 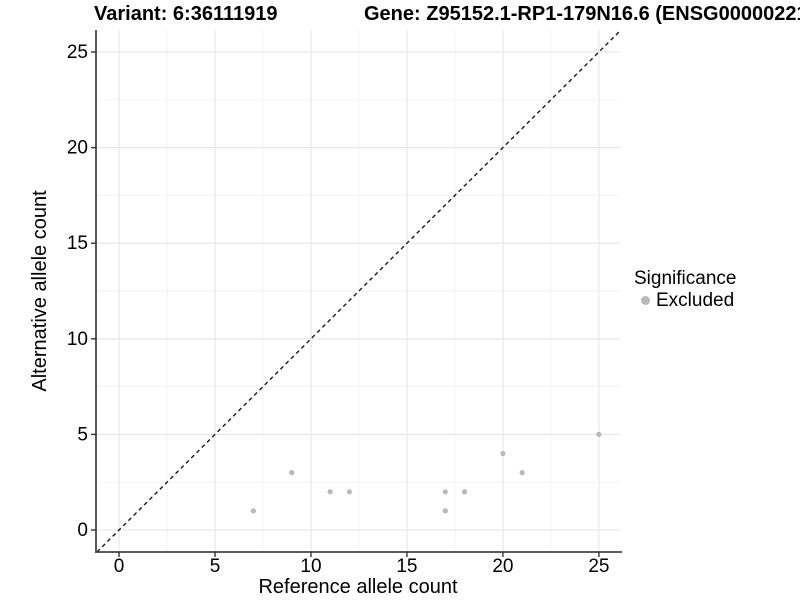 I want to click on y-tick-label: 10, so click(x=77, y=339).